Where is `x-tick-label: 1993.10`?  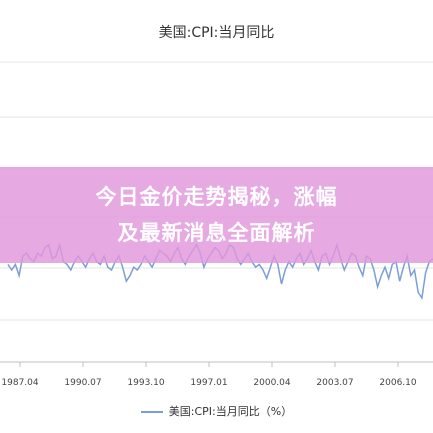
x-tick-label: 1993.10 is located at coordinates (145, 383).